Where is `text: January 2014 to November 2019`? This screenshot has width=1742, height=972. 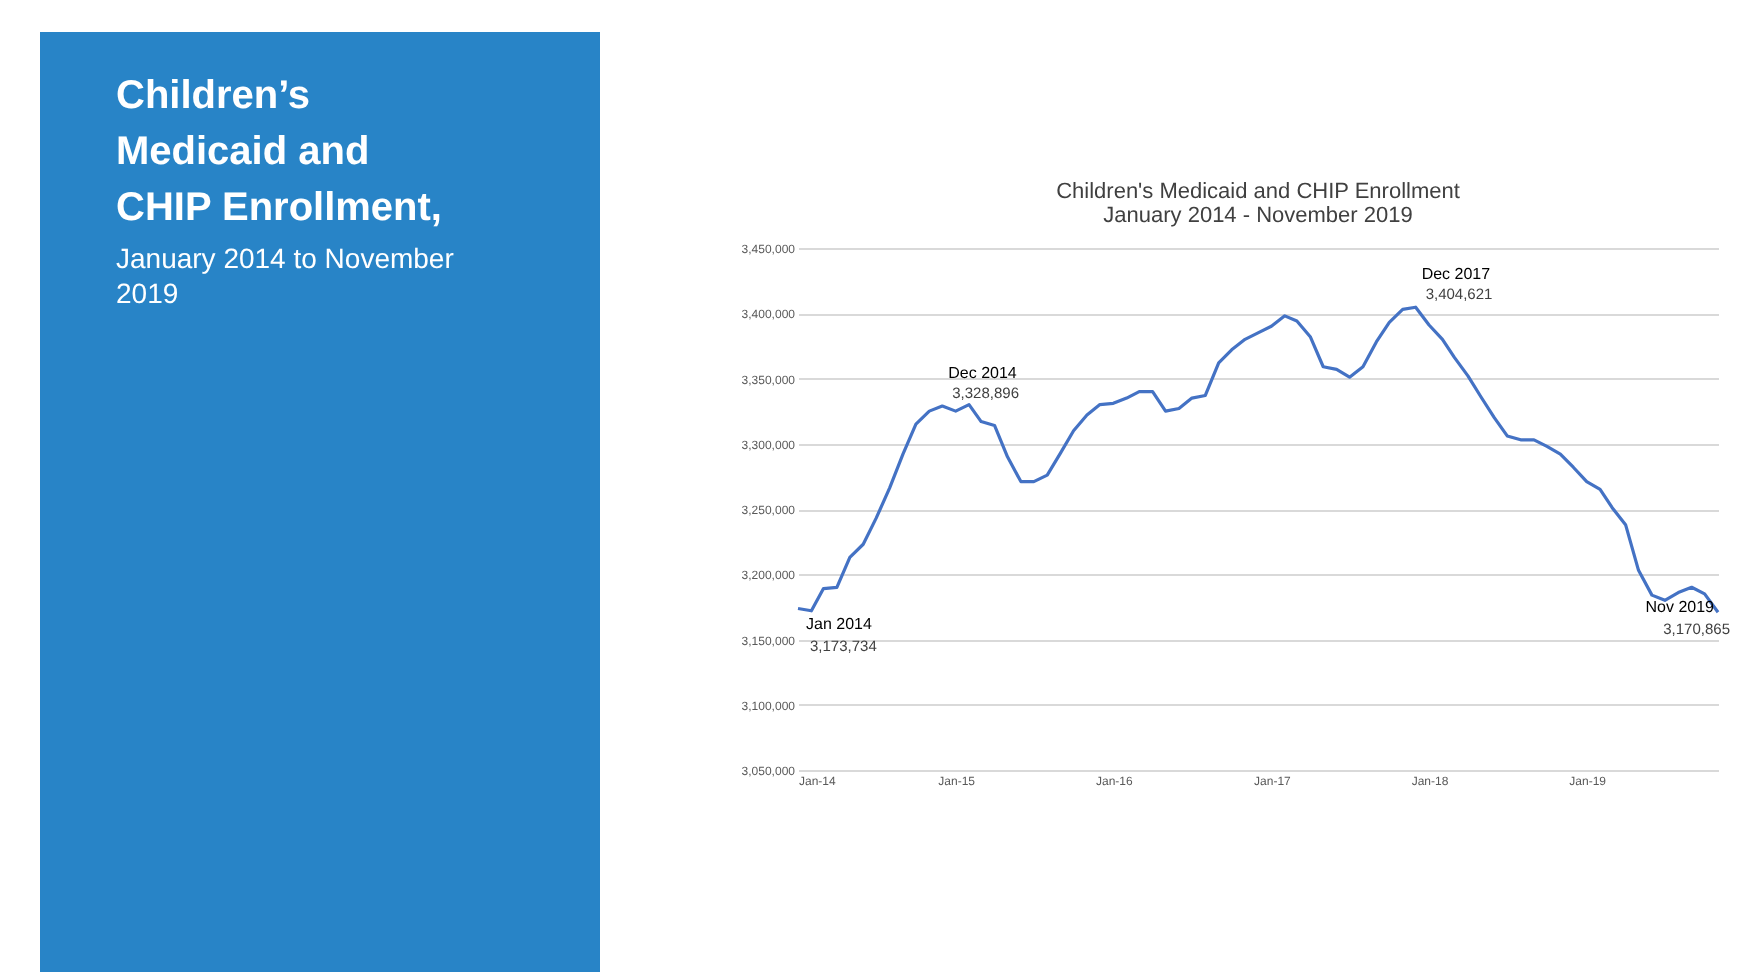
text: January 2014 to November 2019 is located at coordinates (285, 275).